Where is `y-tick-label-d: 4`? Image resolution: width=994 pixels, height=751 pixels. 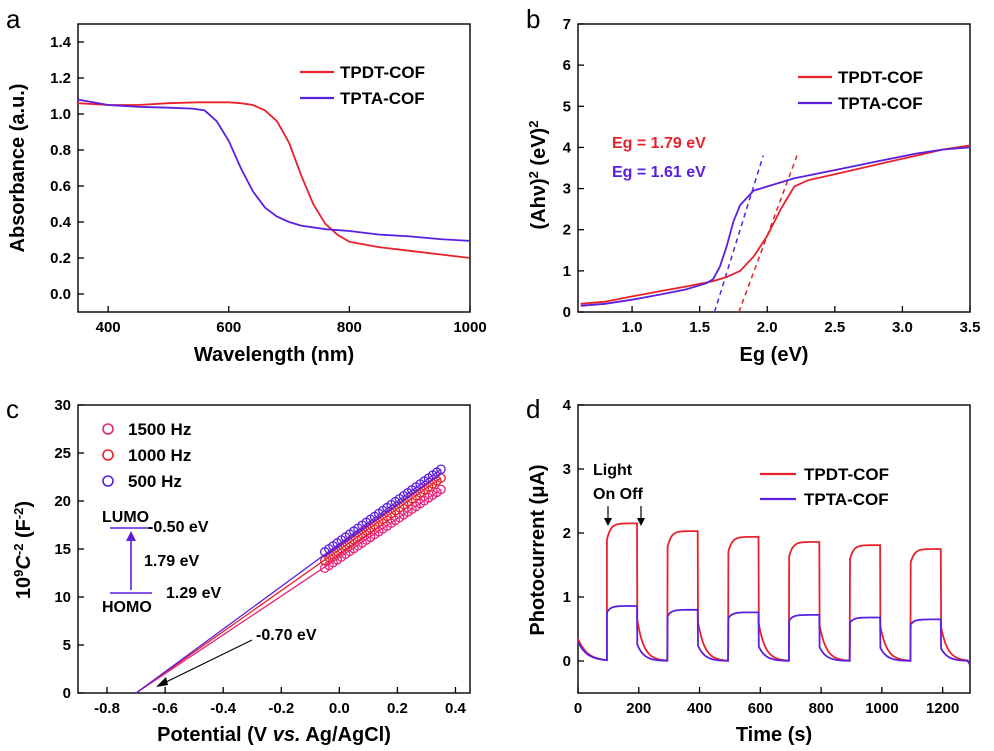
y-tick-label-d: 4 is located at coordinates (567, 405).